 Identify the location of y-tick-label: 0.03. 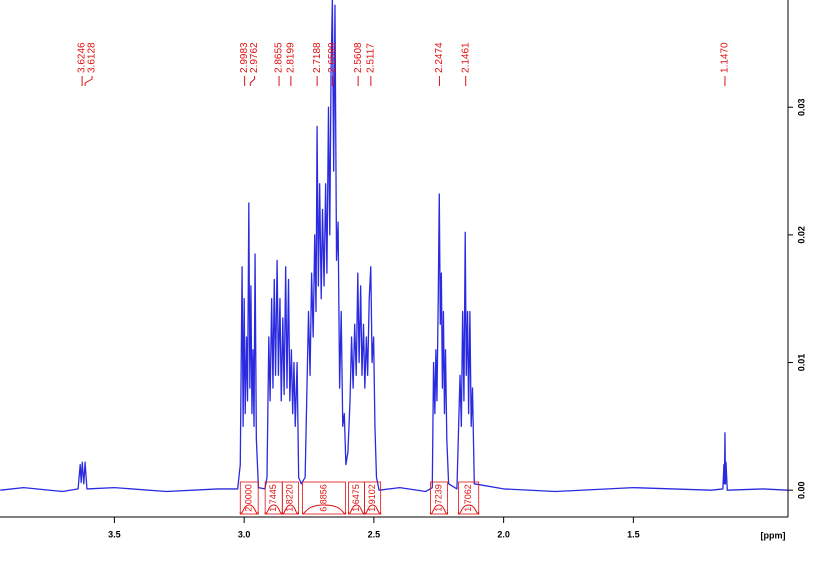
(801, 107).